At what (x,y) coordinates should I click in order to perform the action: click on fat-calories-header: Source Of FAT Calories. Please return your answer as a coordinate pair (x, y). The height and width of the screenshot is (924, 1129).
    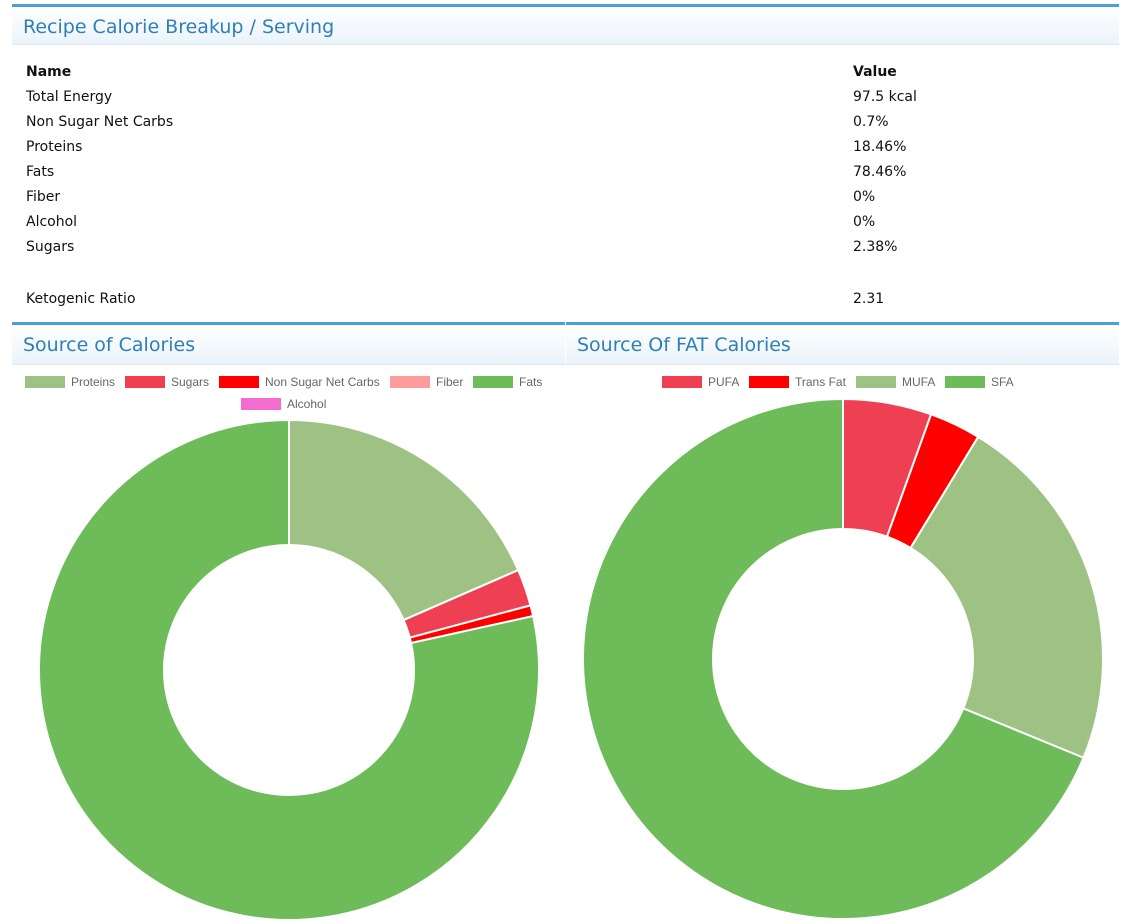
    Looking at the image, I should click on (842, 343).